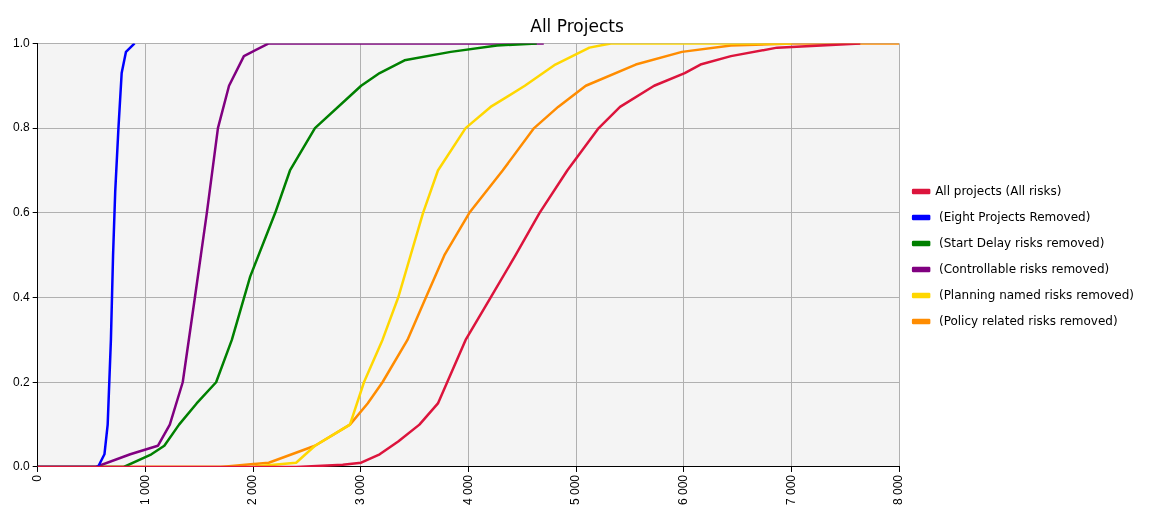  What do you see at coordinates (144, 489) in the screenshot?
I see `x-tick-label: 1 000` at bounding box center [144, 489].